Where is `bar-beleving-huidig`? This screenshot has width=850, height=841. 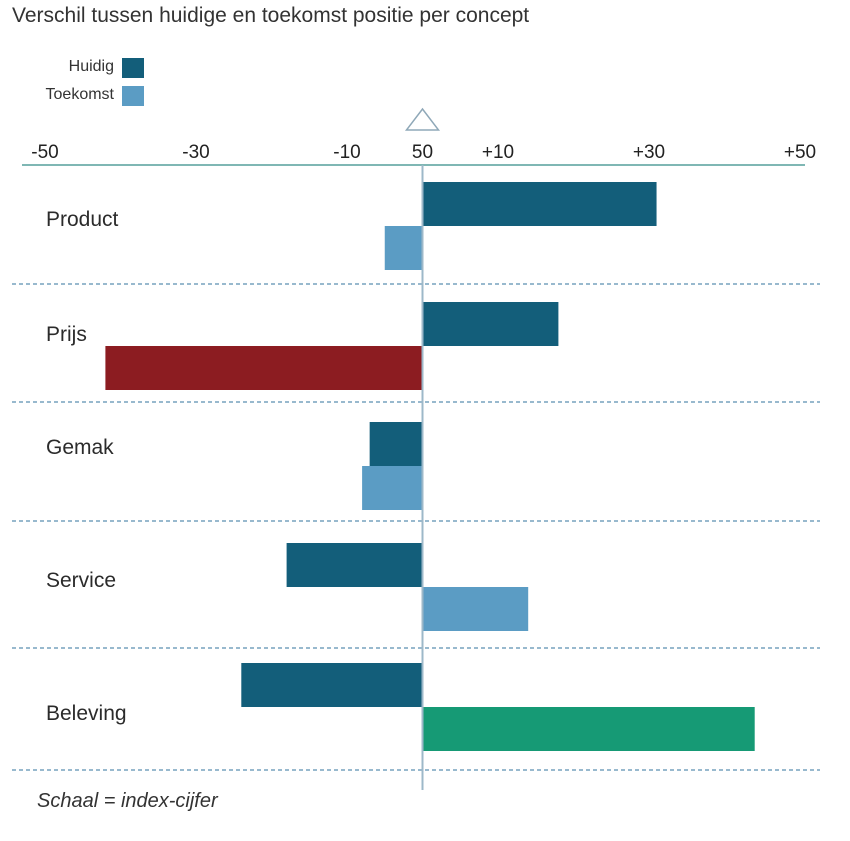
bar-beleving-huidig is located at coordinates (332, 685).